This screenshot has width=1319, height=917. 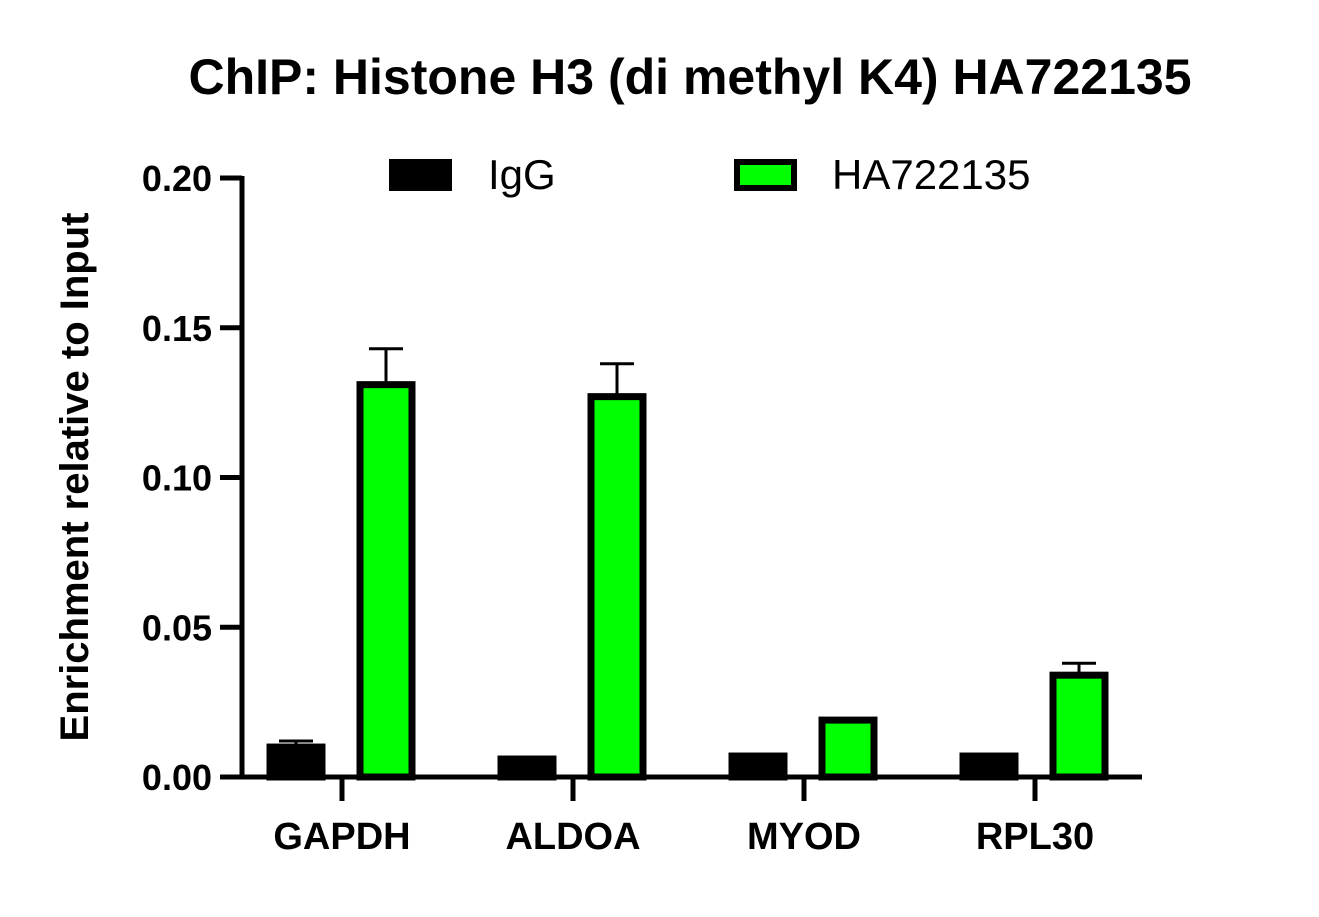 What do you see at coordinates (296, 762) in the screenshot?
I see `bar-igg-gapdh` at bounding box center [296, 762].